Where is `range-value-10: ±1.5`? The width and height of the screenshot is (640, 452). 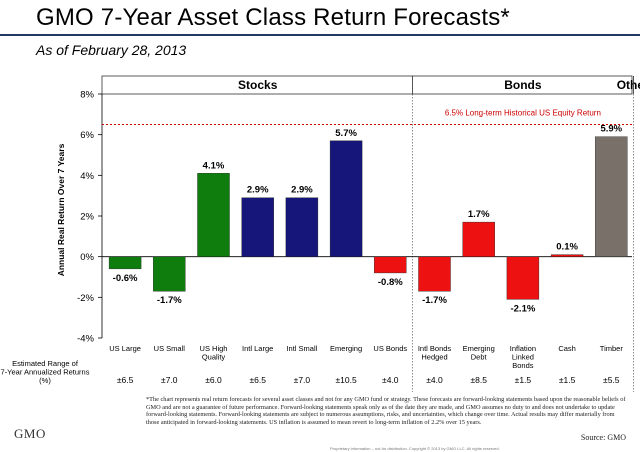 range-value-10: ±1.5 is located at coordinates (567, 380).